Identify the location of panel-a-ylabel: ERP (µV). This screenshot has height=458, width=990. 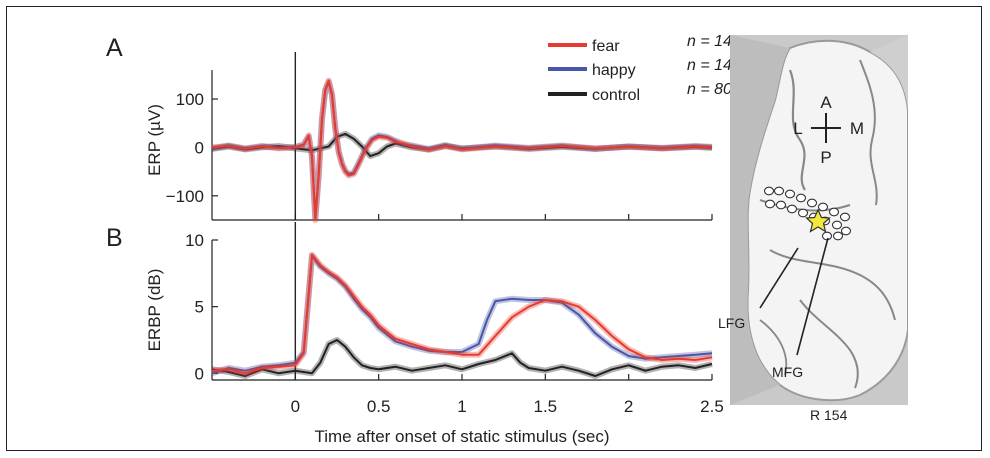
(154, 140).